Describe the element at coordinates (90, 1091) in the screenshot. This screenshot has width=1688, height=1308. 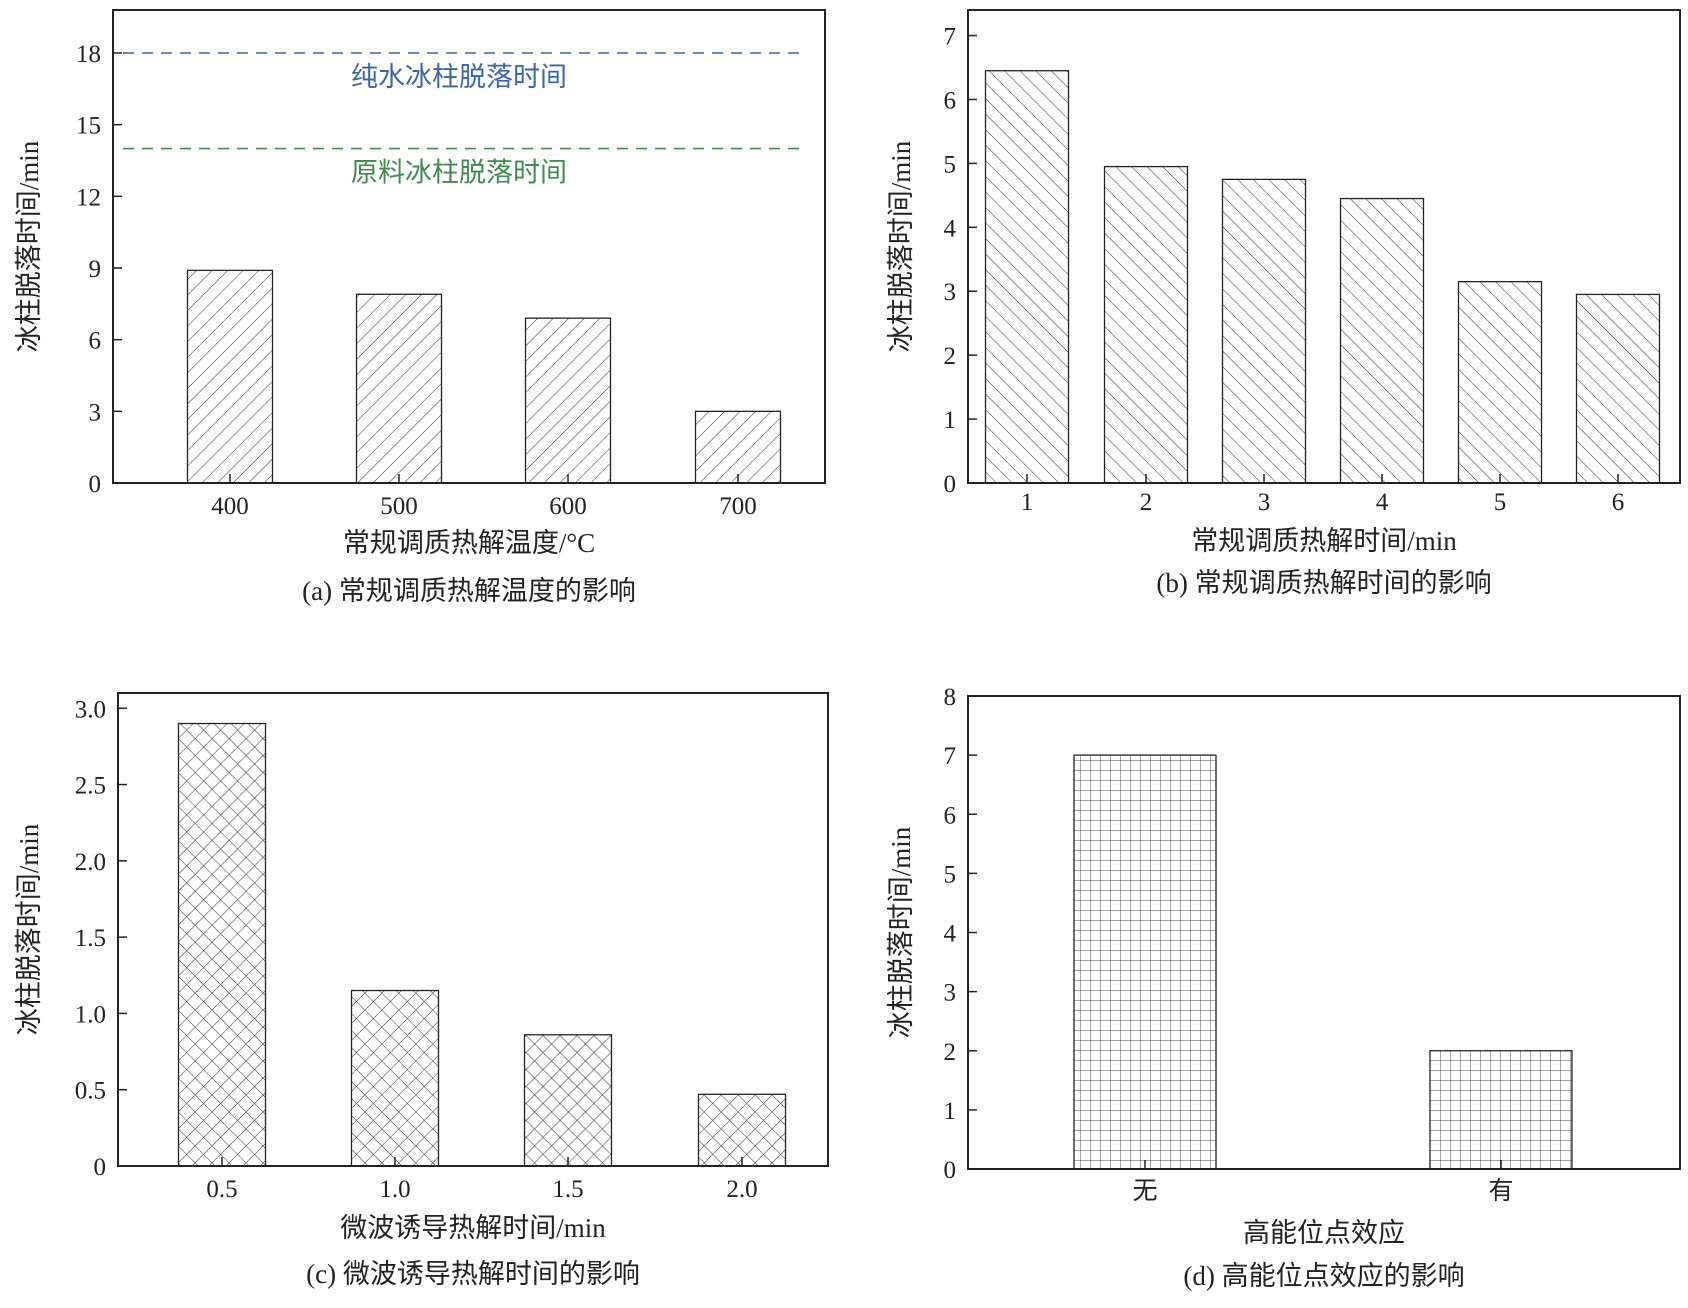
I see `y-tick-label: 0.5` at that location.